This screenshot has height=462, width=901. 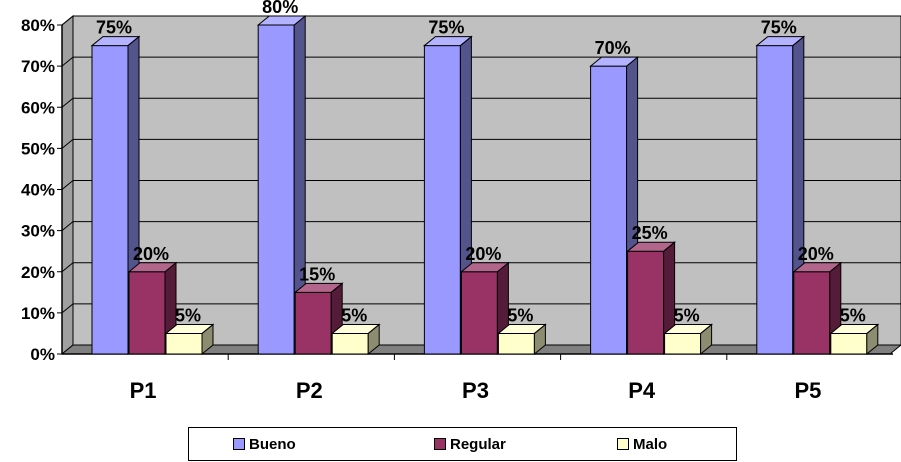 What do you see at coordinates (309, 390) in the screenshot?
I see `category-label-p2: P2` at bounding box center [309, 390].